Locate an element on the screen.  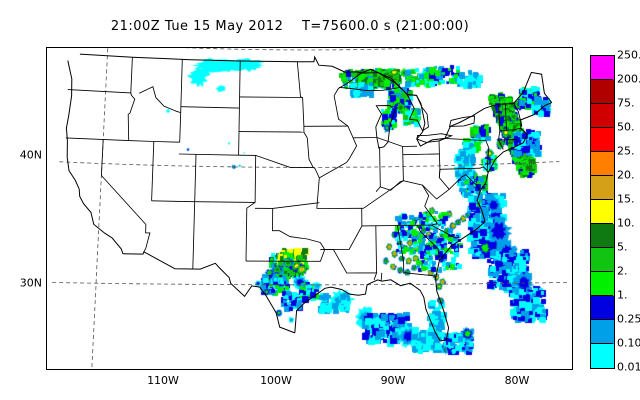
colorbar is located at coordinates (602, 212).